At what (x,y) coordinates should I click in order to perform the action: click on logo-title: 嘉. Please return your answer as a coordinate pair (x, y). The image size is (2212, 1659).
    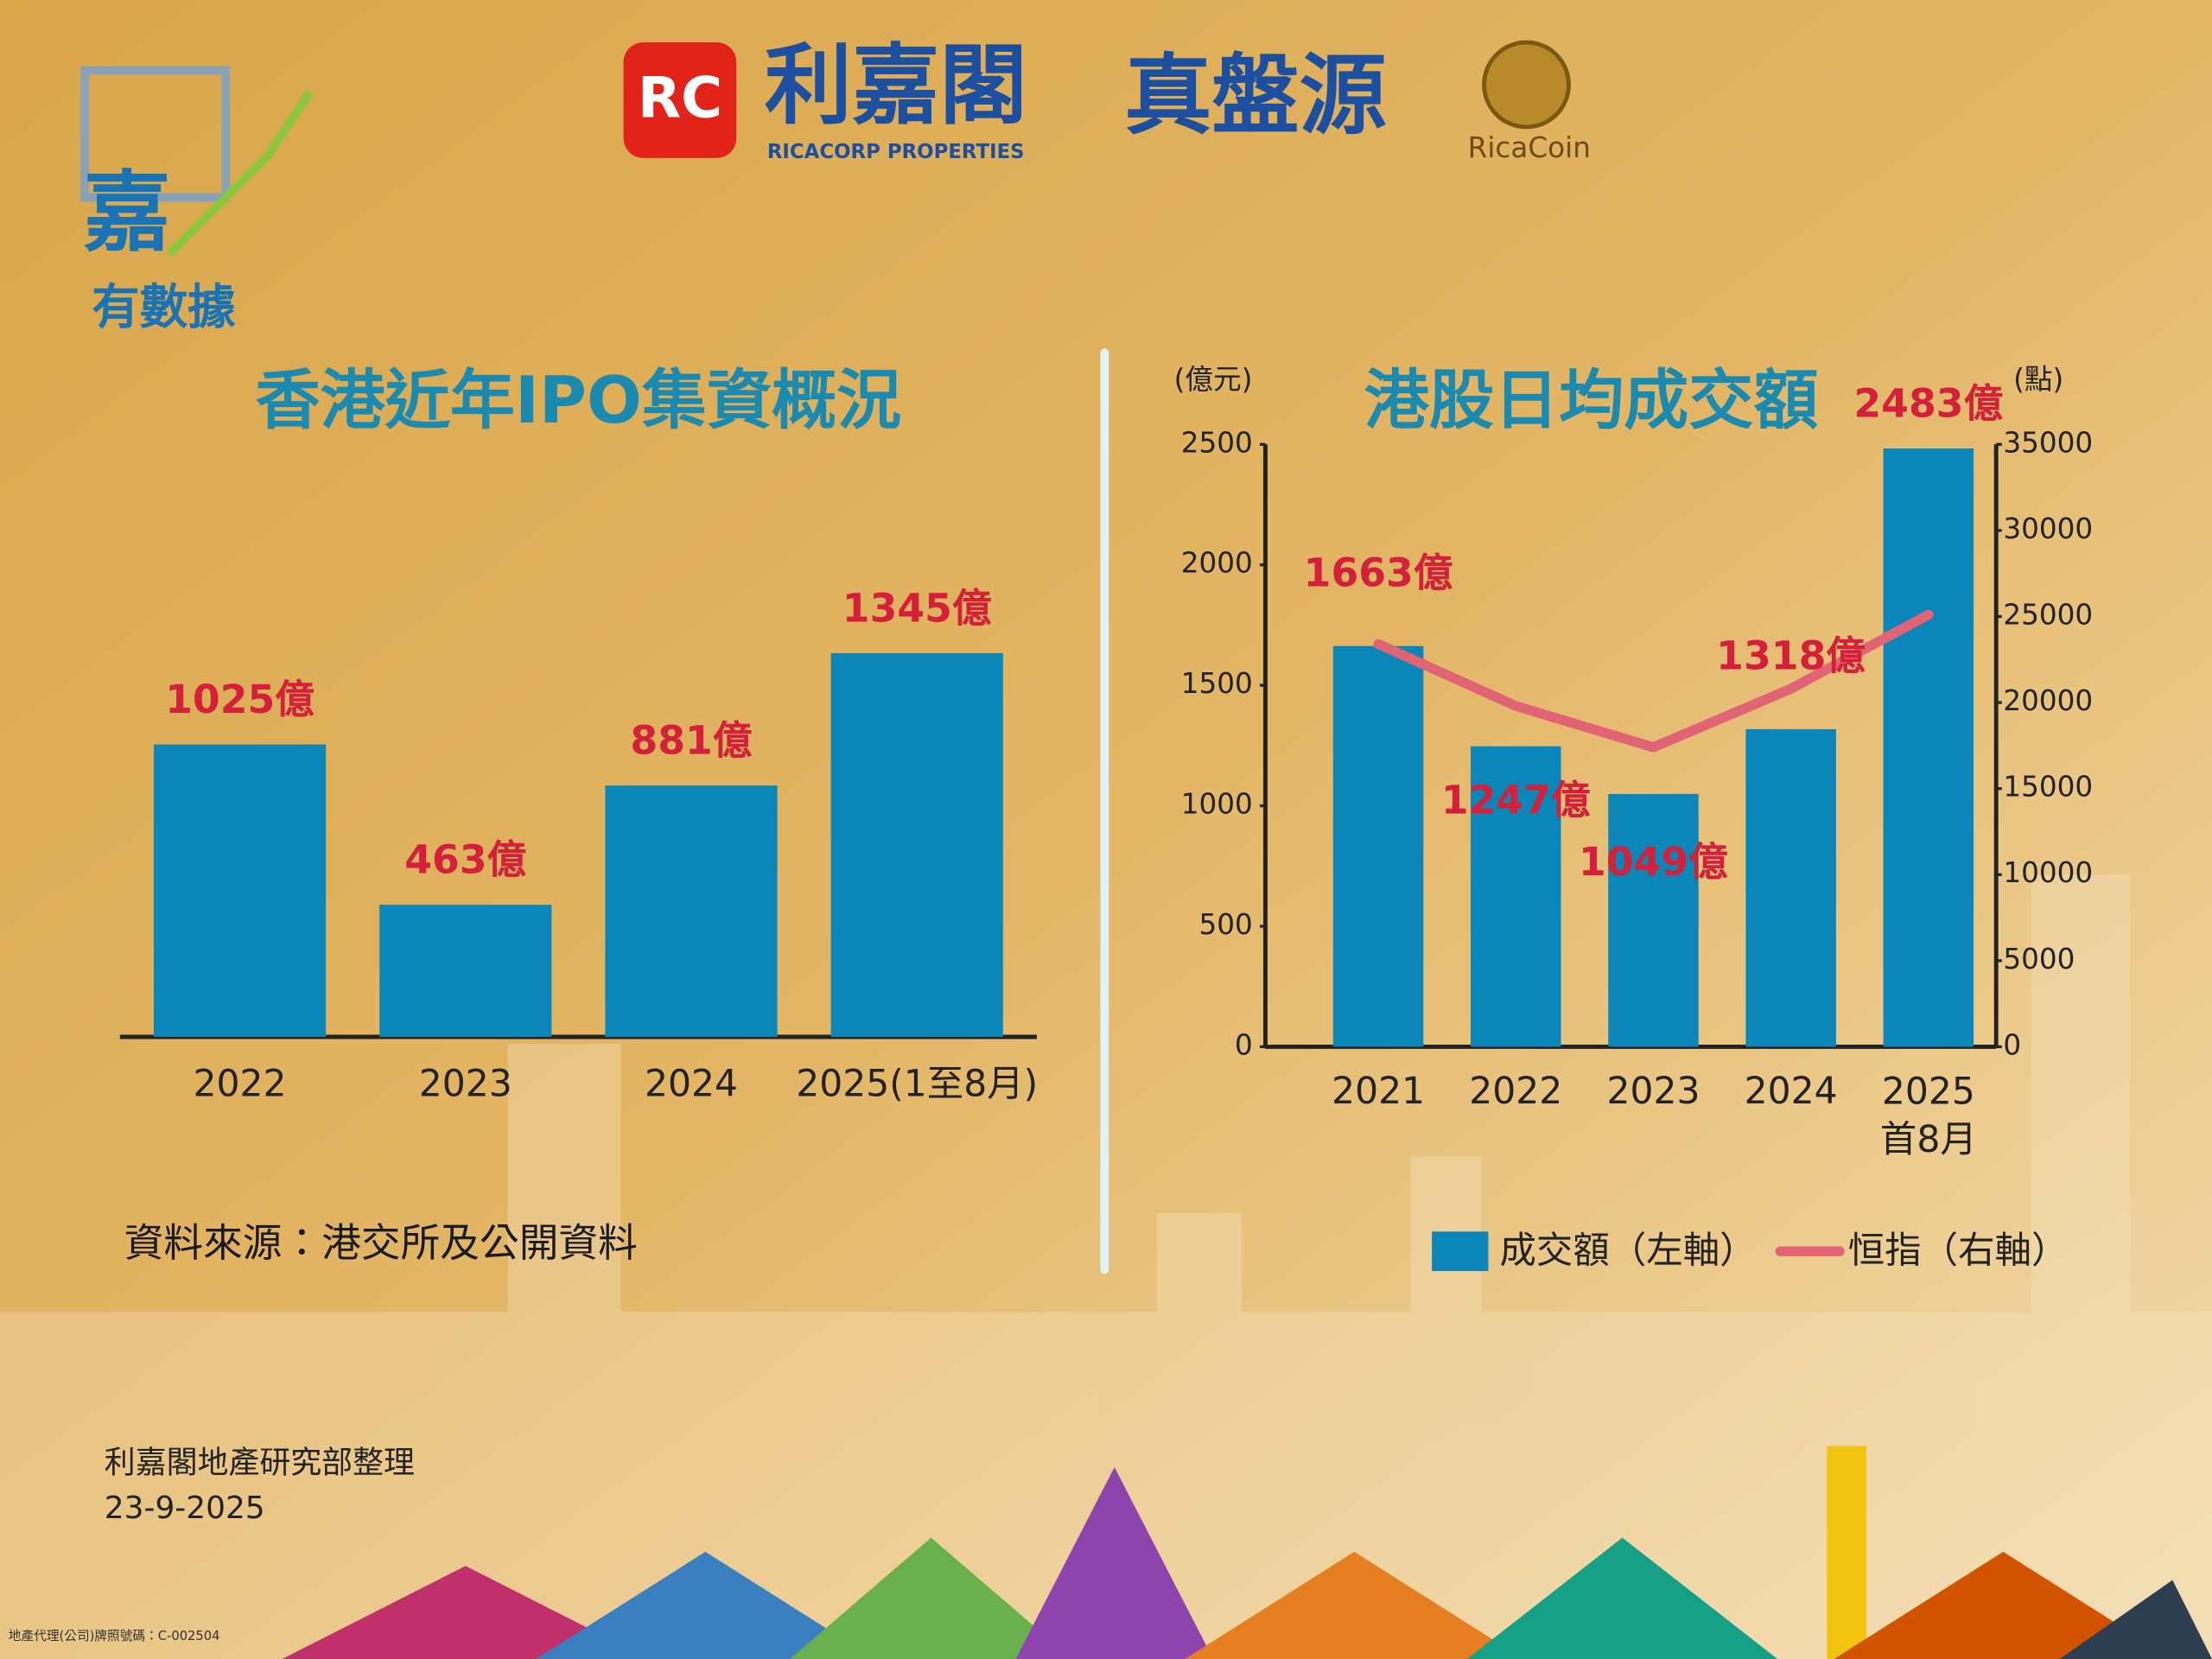
    Looking at the image, I should click on (126, 213).